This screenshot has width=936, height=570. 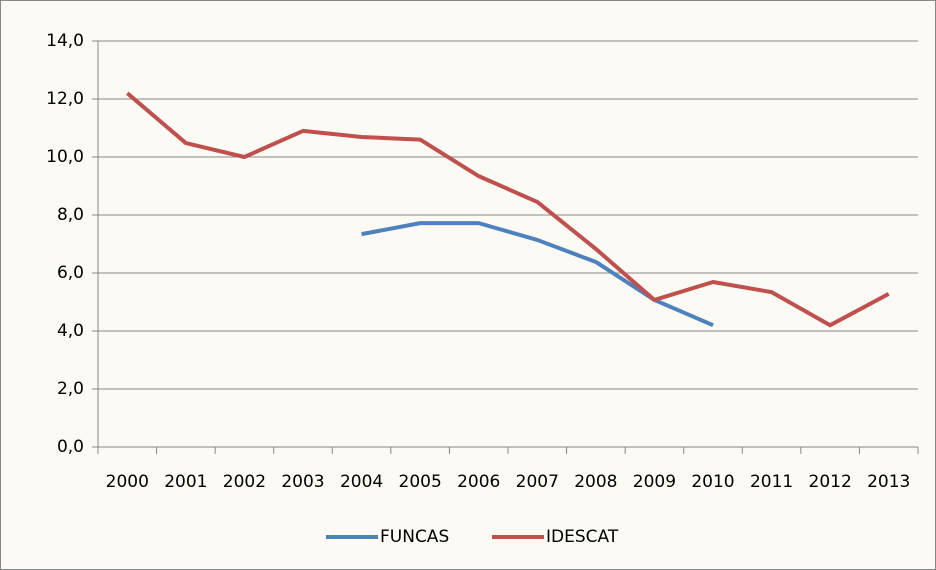 What do you see at coordinates (712, 482) in the screenshot?
I see `x-tick-label: 2010` at bounding box center [712, 482].